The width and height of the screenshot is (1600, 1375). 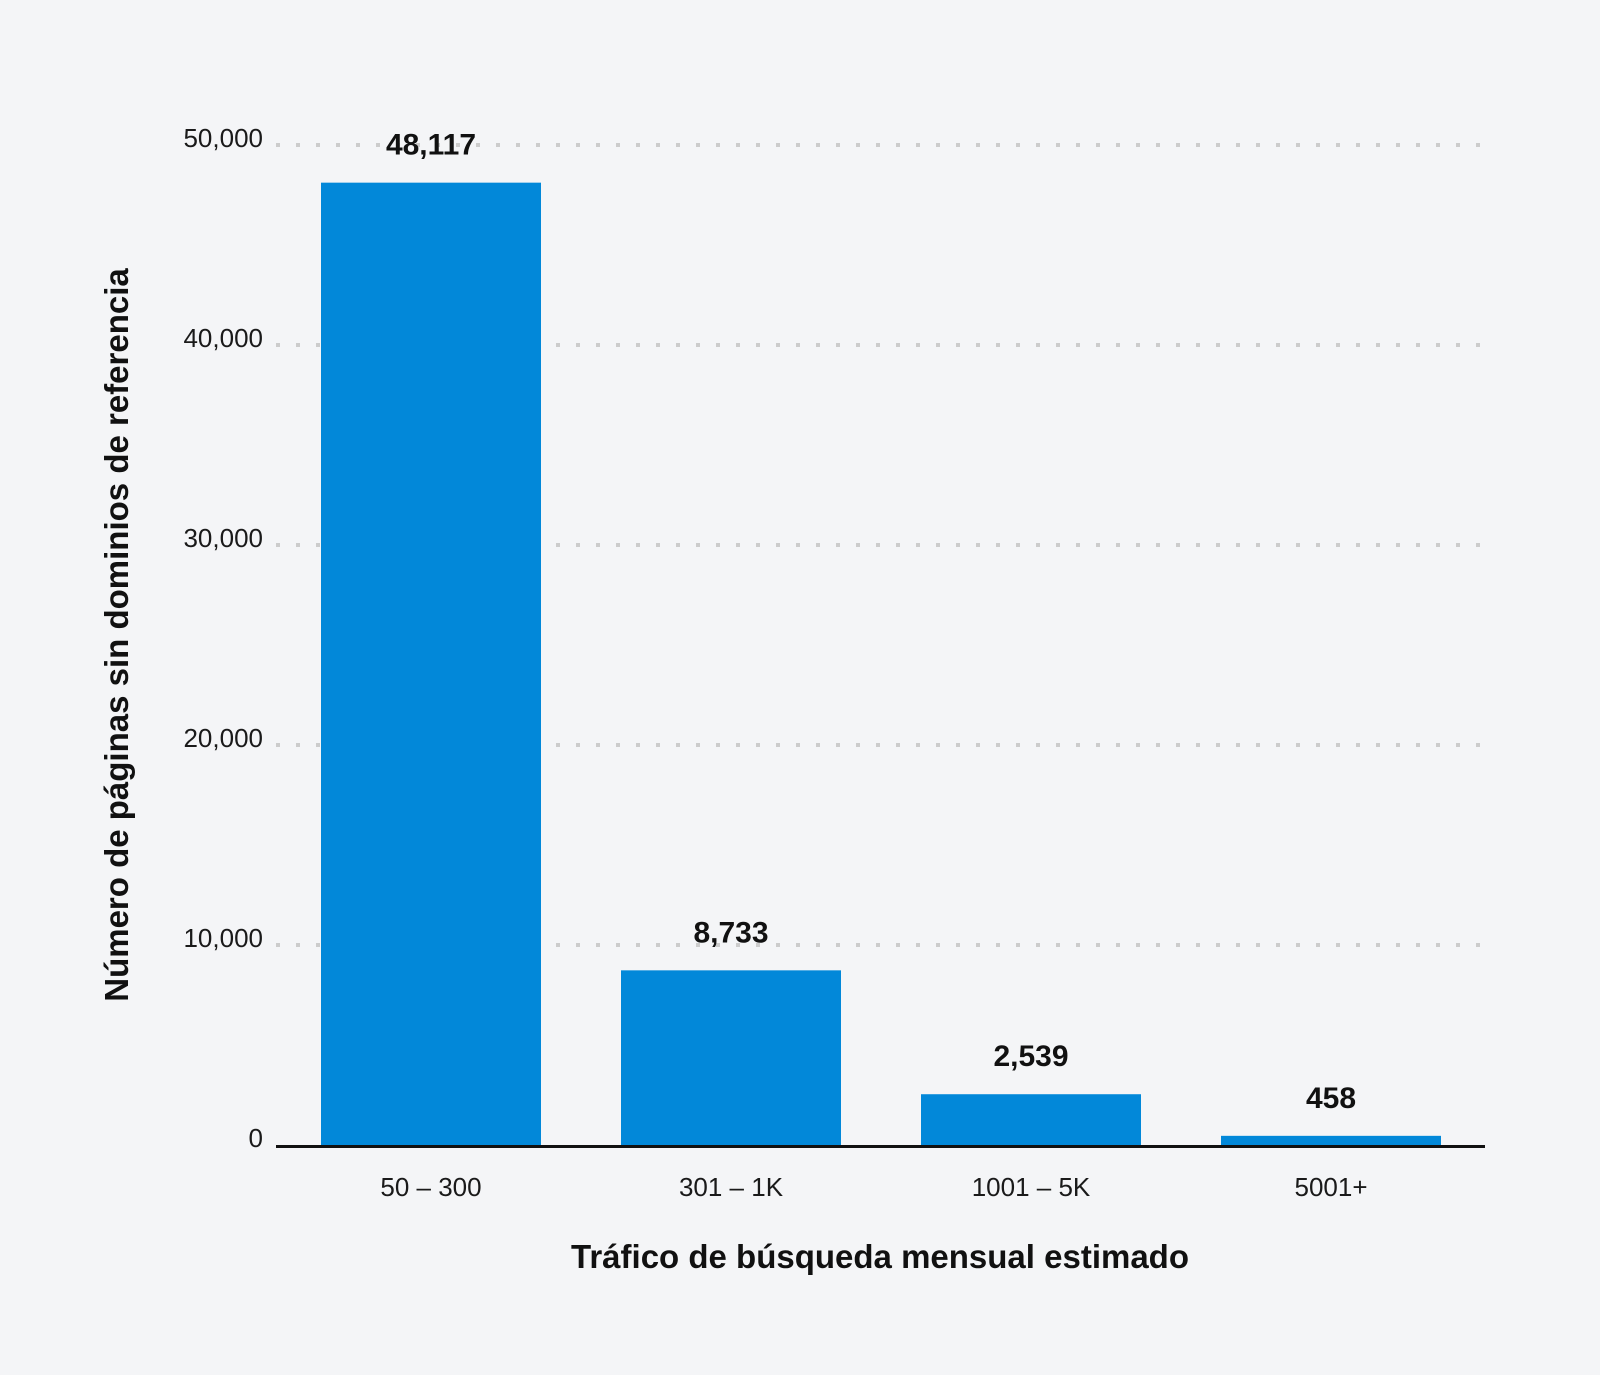 What do you see at coordinates (880, 1256) in the screenshot?
I see `x-axis-title: Tráfico de búsqueda mensual estimado` at bounding box center [880, 1256].